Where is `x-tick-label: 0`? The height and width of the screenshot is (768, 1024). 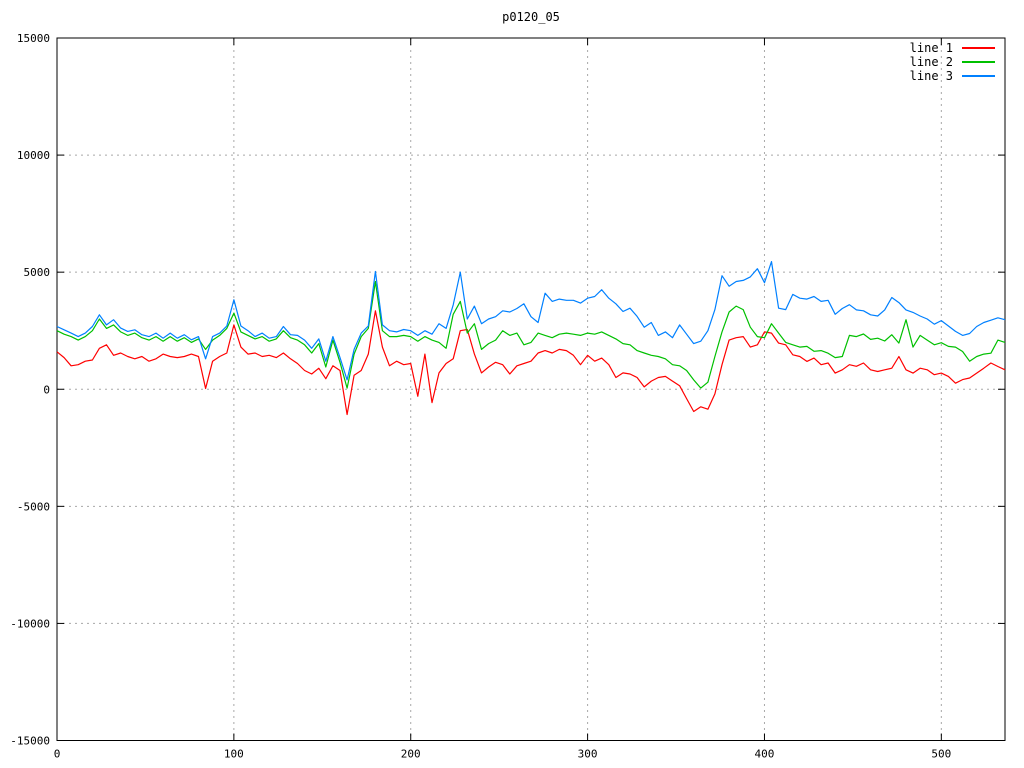
x-tick-label: 0 is located at coordinates (57, 754).